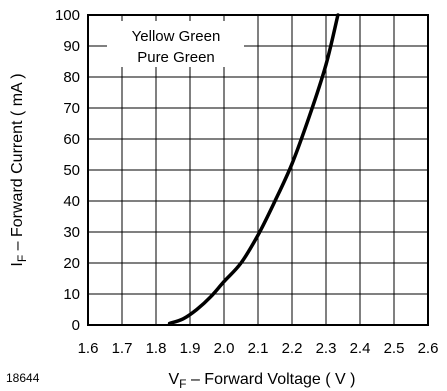  Describe the element at coordinates (76, 325) in the screenshot. I see `y-tick-label-0: 0` at that location.